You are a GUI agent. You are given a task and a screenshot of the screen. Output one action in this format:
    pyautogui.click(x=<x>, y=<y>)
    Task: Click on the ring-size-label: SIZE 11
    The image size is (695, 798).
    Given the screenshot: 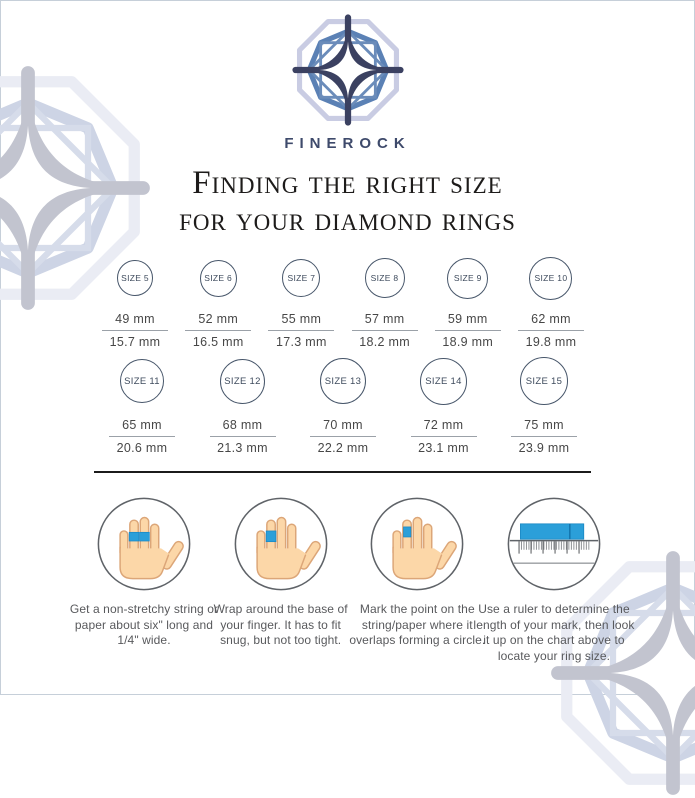 What is the action you would take?
    pyautogui.click(x=142, y=381)
    